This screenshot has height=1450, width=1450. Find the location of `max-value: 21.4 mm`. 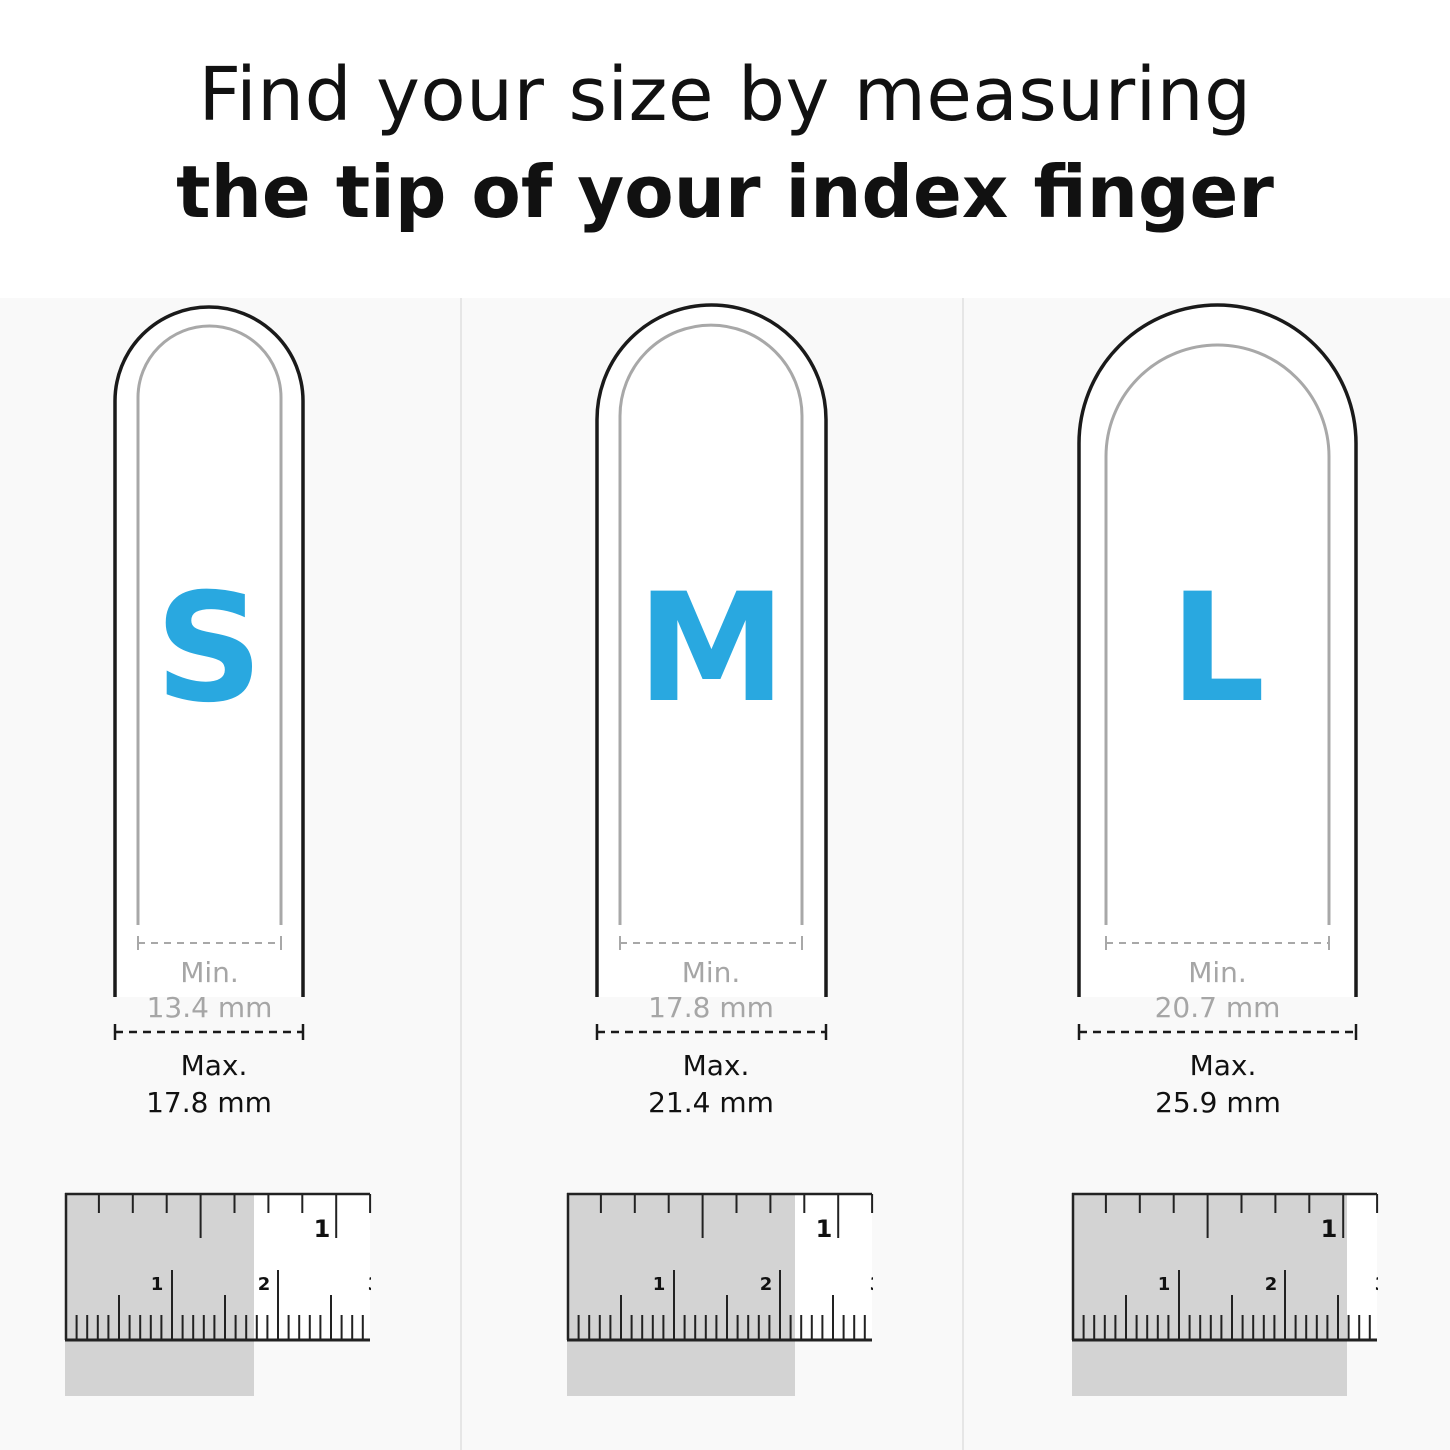

max-value: 21.4 mm is located at coordinates (711, 1102).